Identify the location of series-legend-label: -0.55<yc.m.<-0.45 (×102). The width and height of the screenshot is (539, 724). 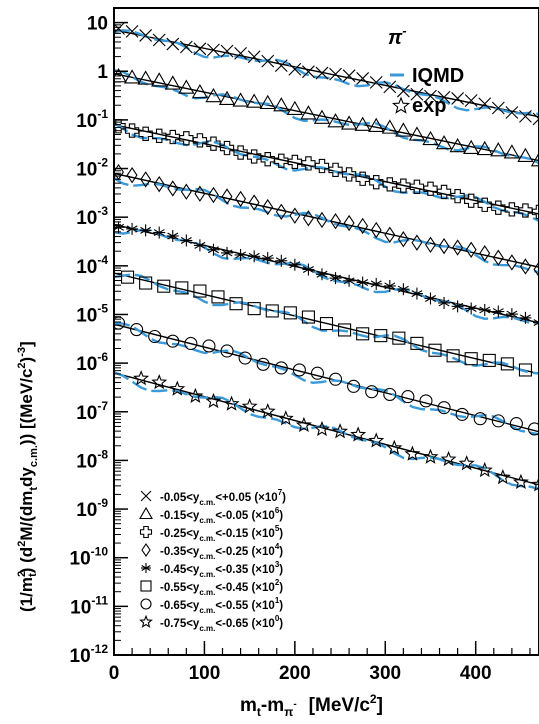
(221, 587).